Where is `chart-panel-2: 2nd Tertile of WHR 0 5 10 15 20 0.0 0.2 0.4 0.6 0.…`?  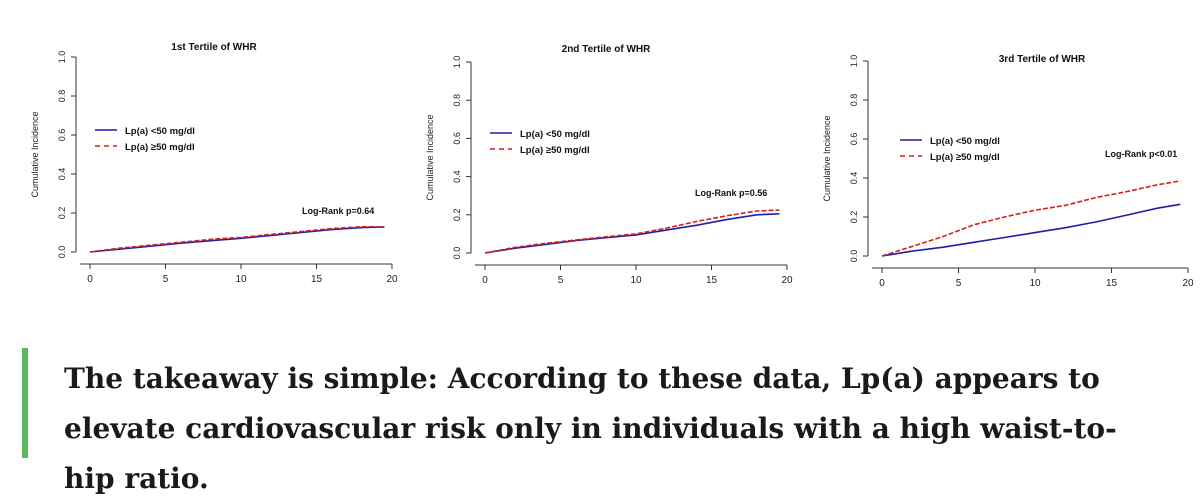
chart-panel-2: 2nd Tertile of WHR 0 5 10 15 20 0.0 0.2 0.4 0.6 0.… is located at coordinates (609, 165).